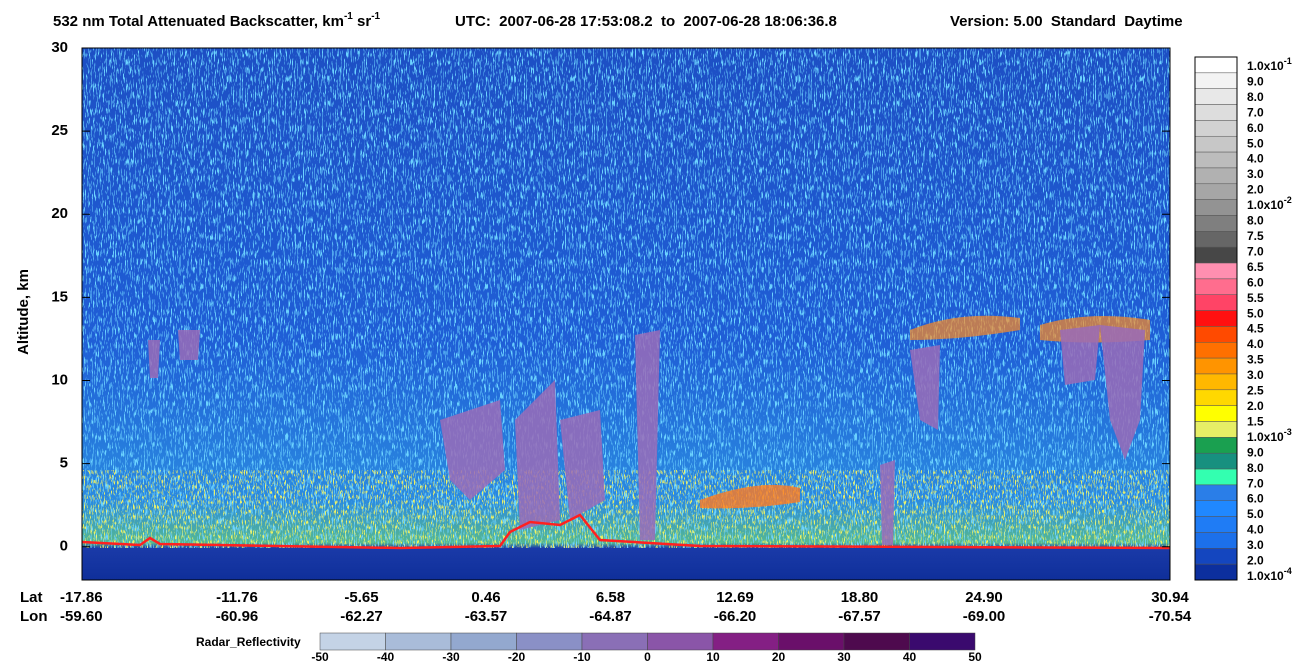 This screenshot has height=667, width=1300. Describe the element at coordinates (361, 616) in the screenshot. I see `lon-label: -62.27` at that location.